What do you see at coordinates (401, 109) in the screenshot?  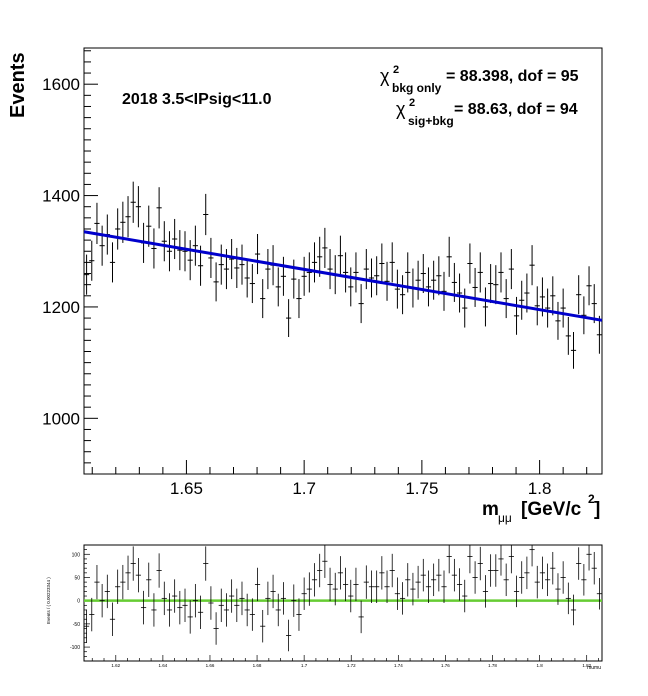 I see `chi2-sig-symbol: χ` at bounding box center [401, 109].